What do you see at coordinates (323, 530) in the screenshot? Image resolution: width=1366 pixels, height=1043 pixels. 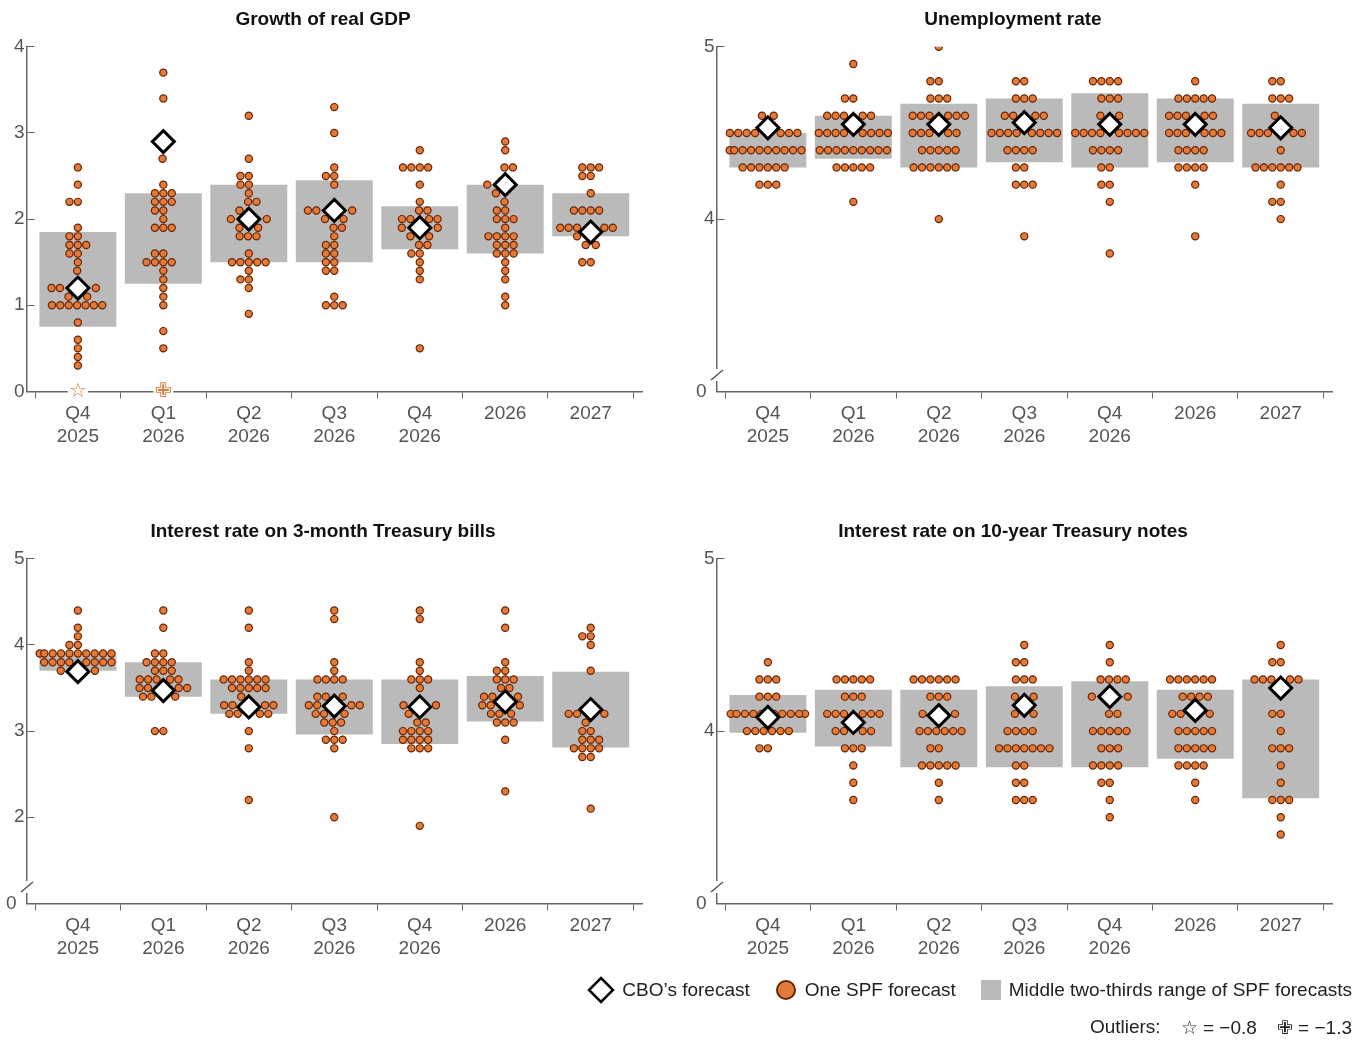 I see `chart-title: Interest rate on 3-month Treasury bills` at bounding box center [323, 530].